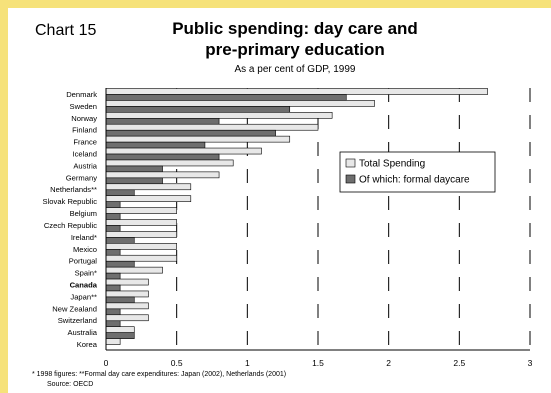  What do you see at coordinates (247, 363) in the screenshot?
I see `x-tick-label-2: 1` at bounding box center [247, 363].